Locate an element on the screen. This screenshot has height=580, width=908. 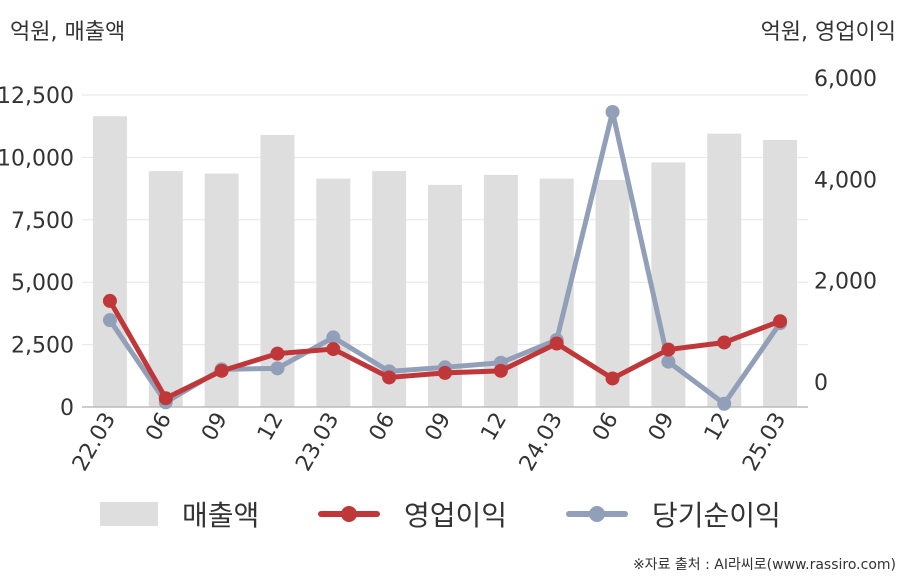
left-axis-ticks: 0 2,500 5,000 7,500 10,000 12,500 is located at coordinates (37, 252).